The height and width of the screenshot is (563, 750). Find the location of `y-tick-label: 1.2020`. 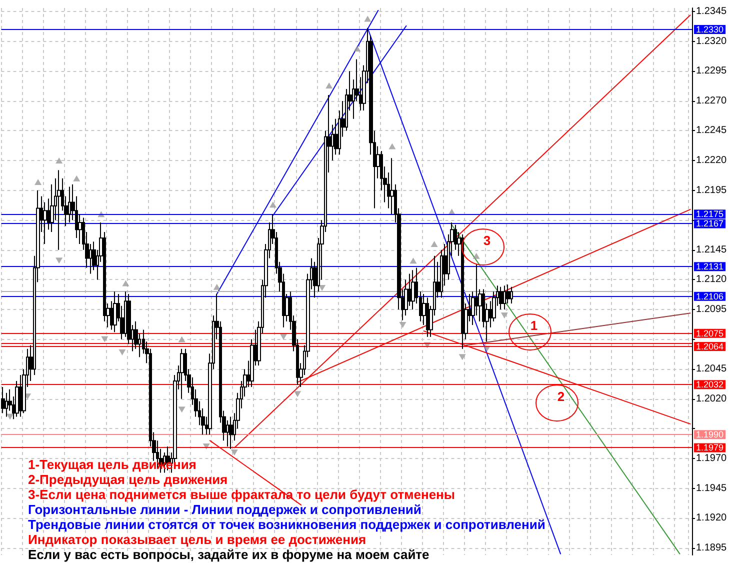

y-tick-label: 1.2020 is located at coordinates (712, 398).